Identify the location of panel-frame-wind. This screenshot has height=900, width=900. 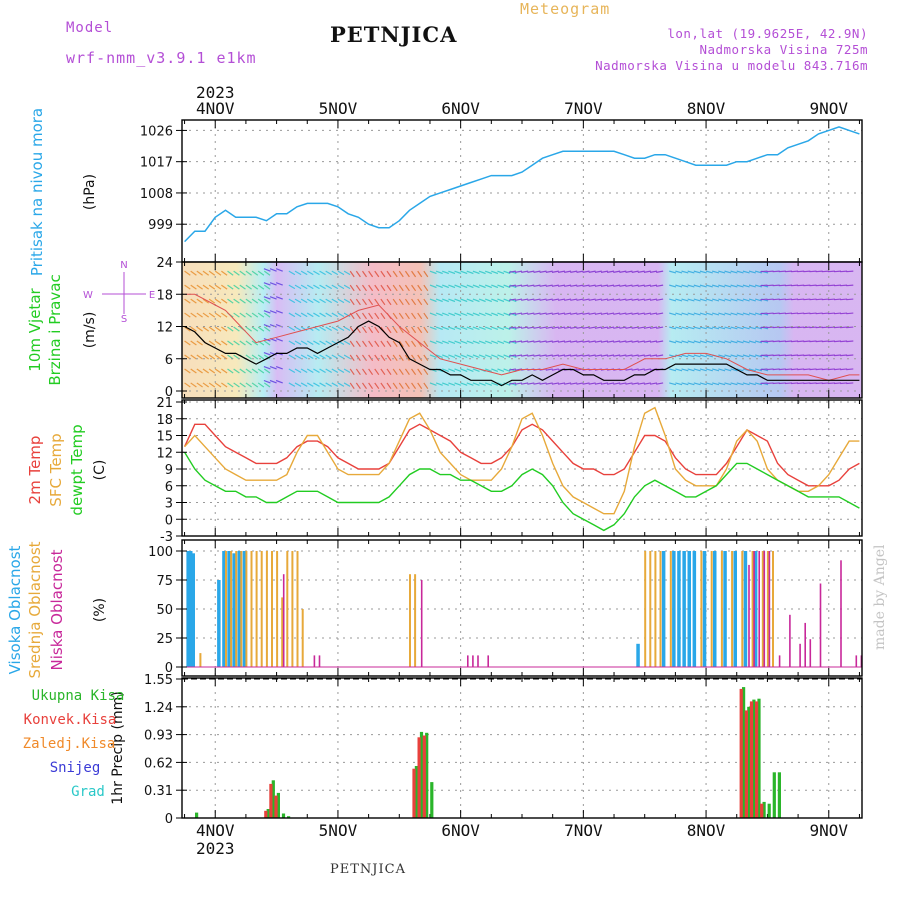
(522, 330).